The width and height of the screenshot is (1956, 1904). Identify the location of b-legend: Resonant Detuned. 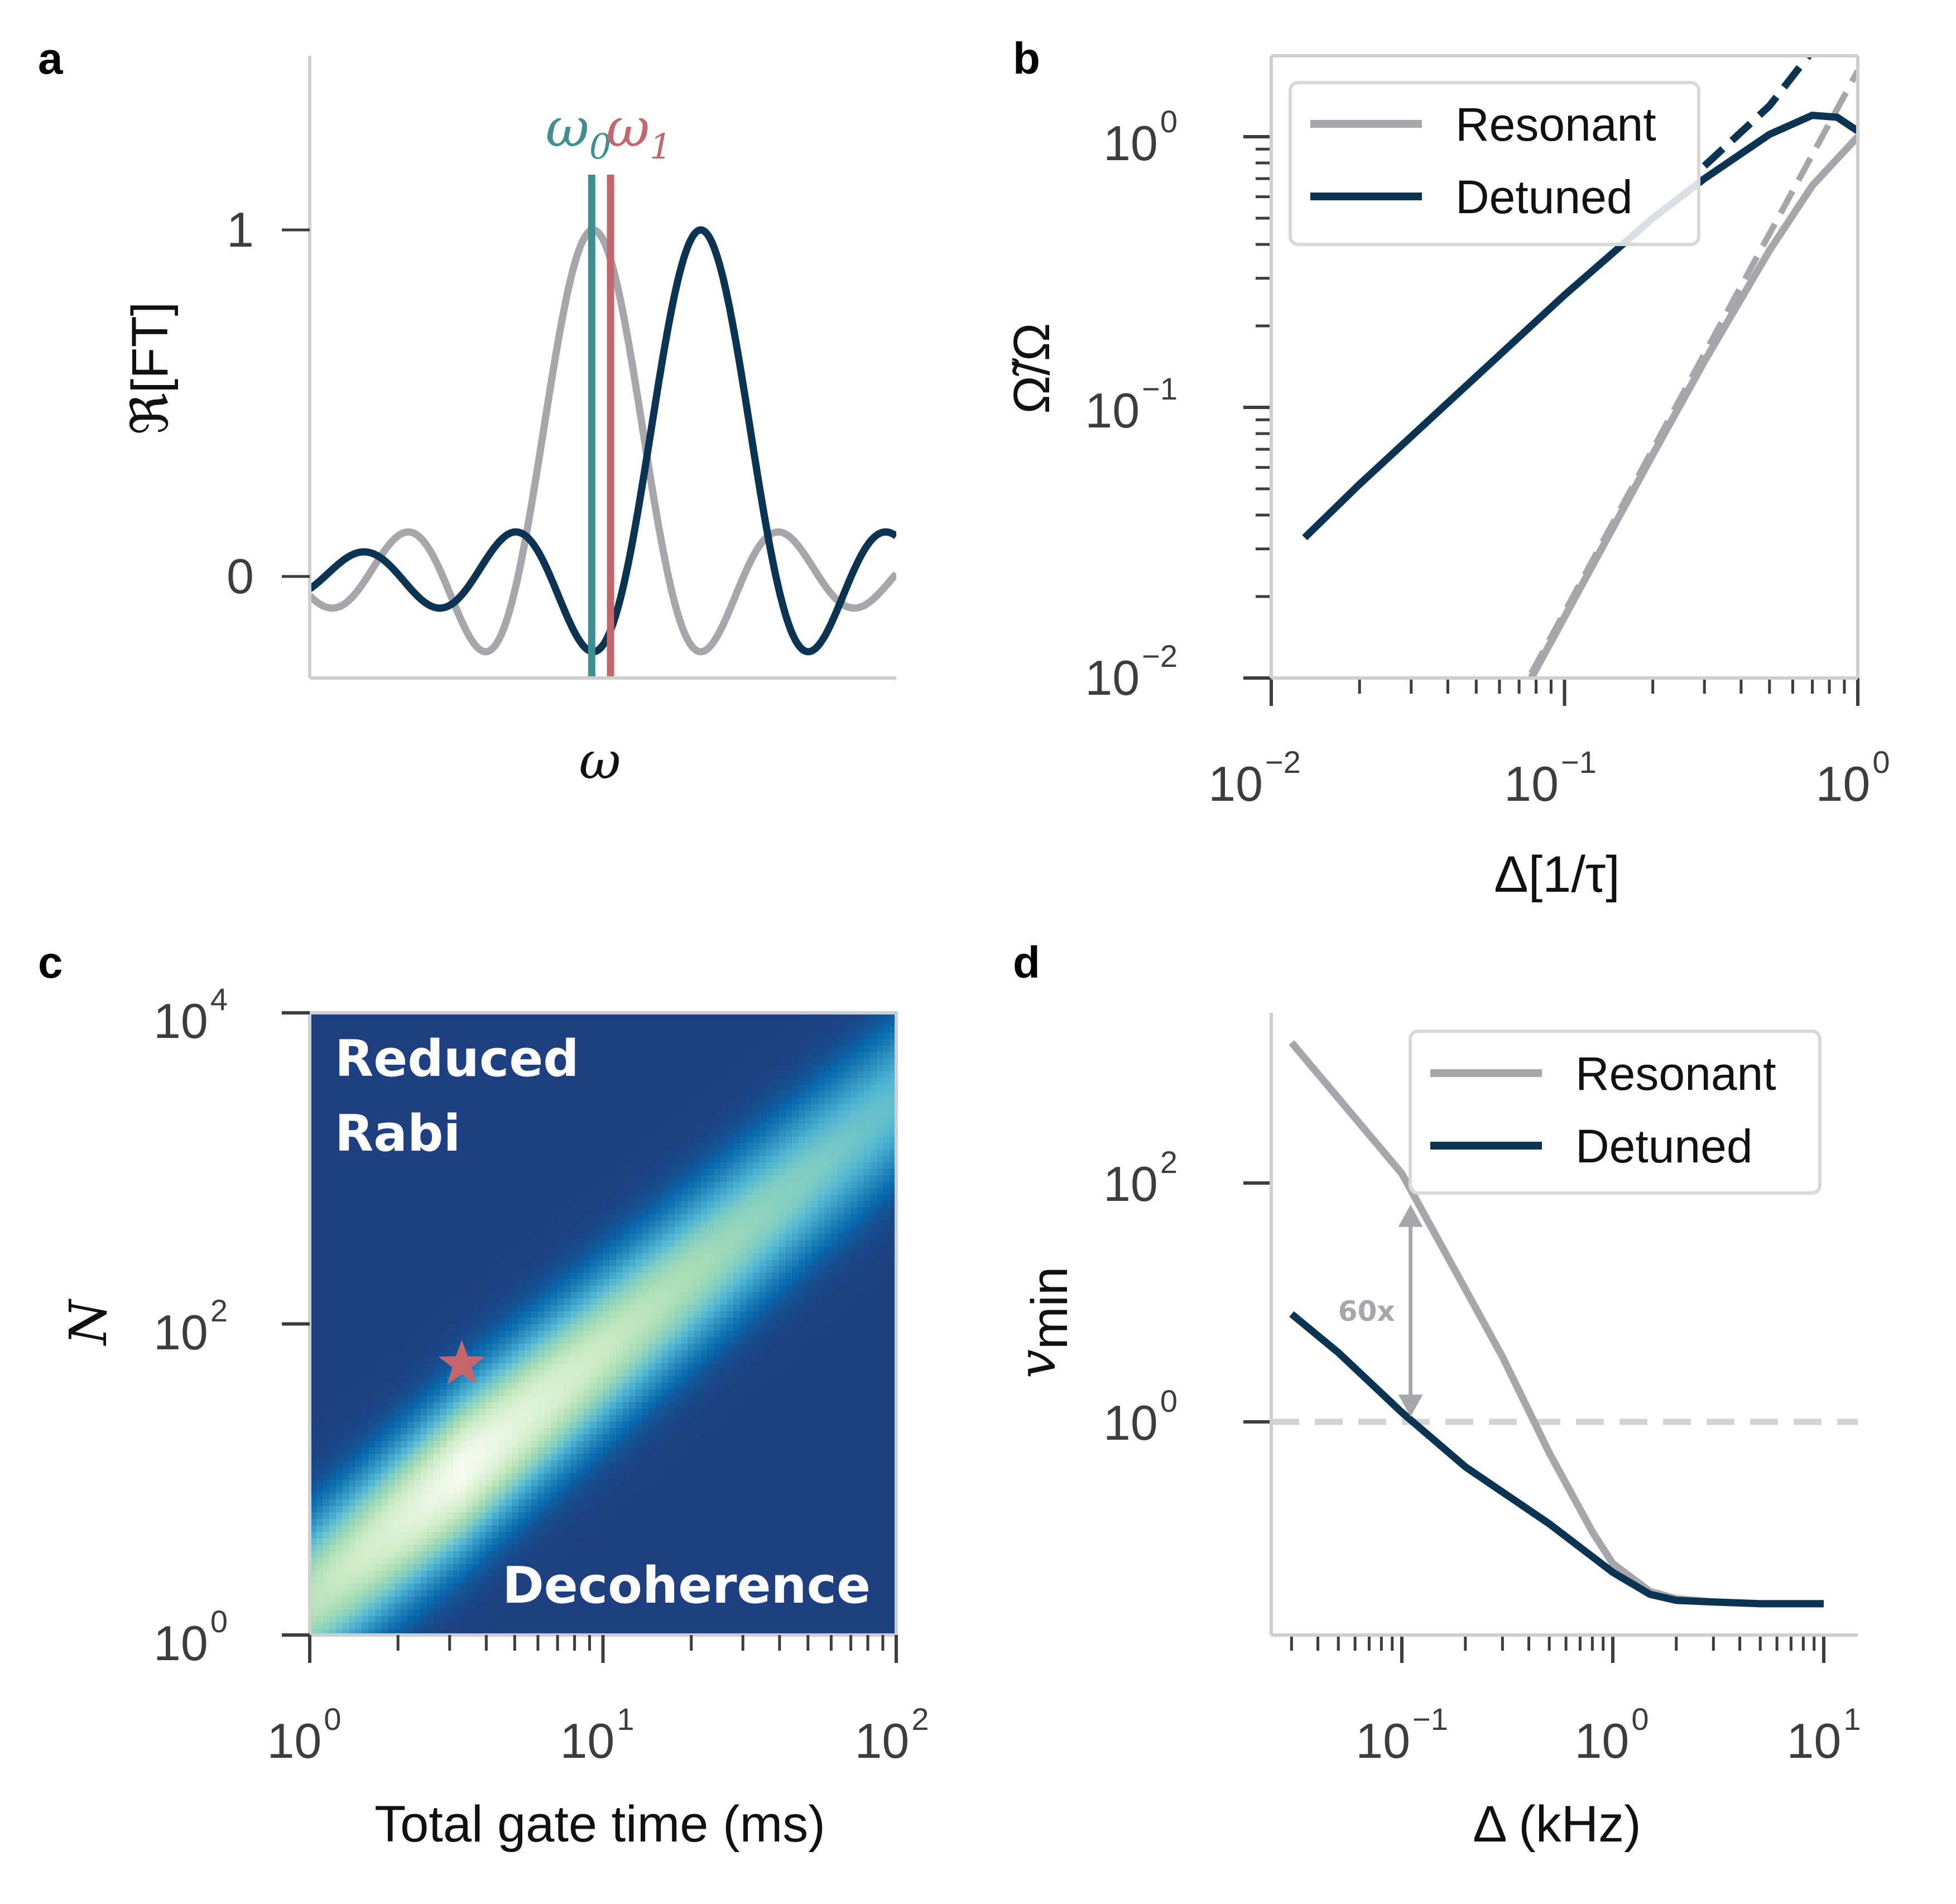
(1495, 163).